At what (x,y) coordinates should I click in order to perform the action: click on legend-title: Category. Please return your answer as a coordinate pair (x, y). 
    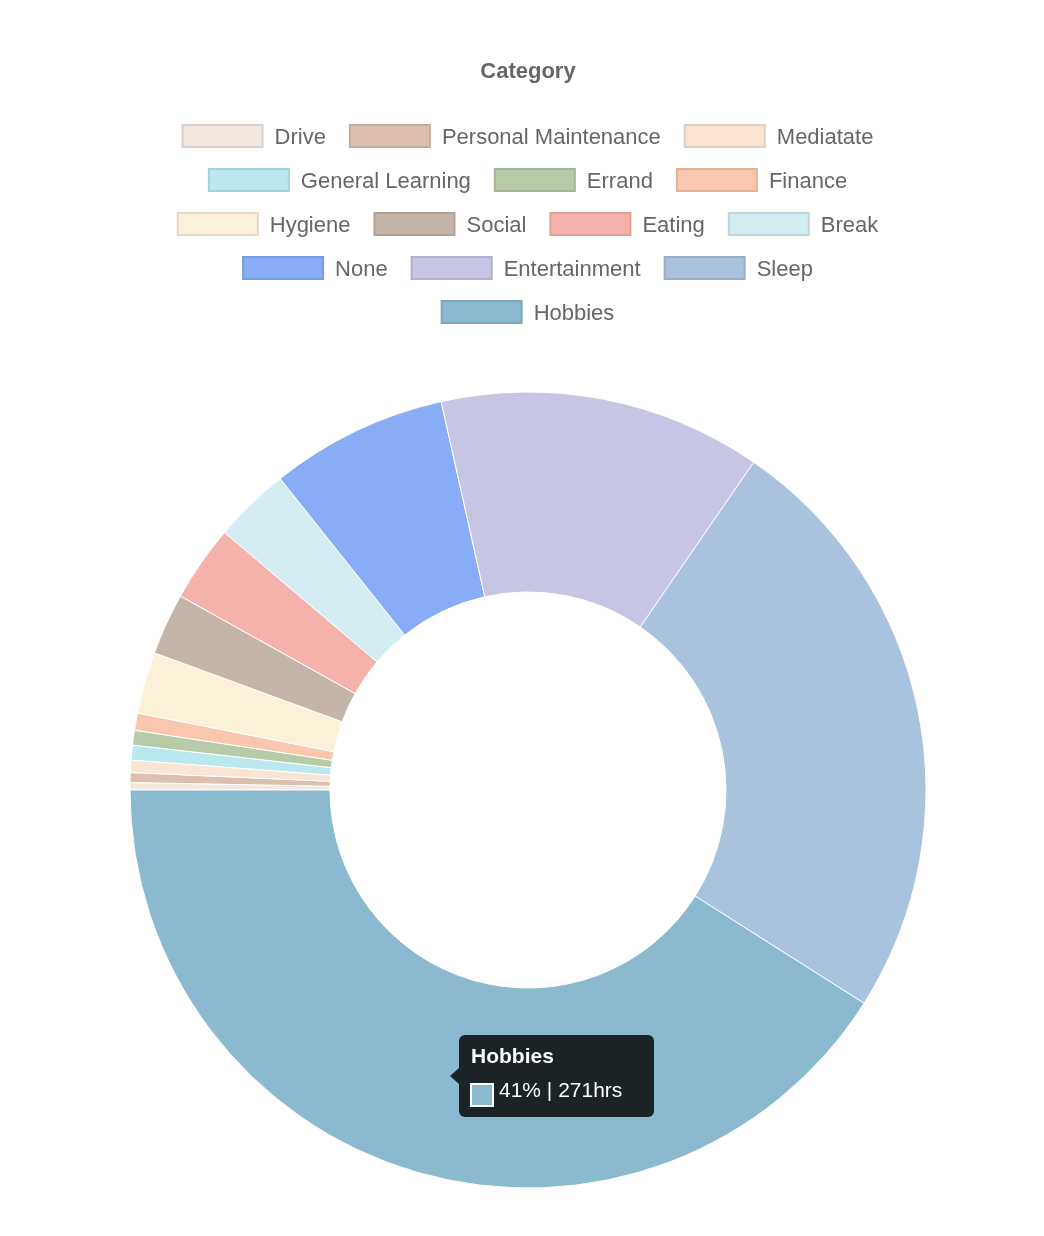
    Looking at the image, I should click on (528, 70).